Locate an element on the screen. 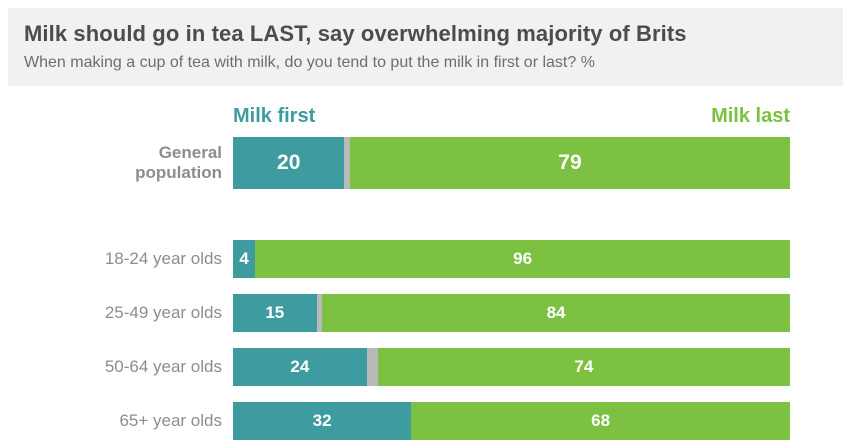  bar-row: 18-24 year olds 4 96 is located at coordinates (395, 259).